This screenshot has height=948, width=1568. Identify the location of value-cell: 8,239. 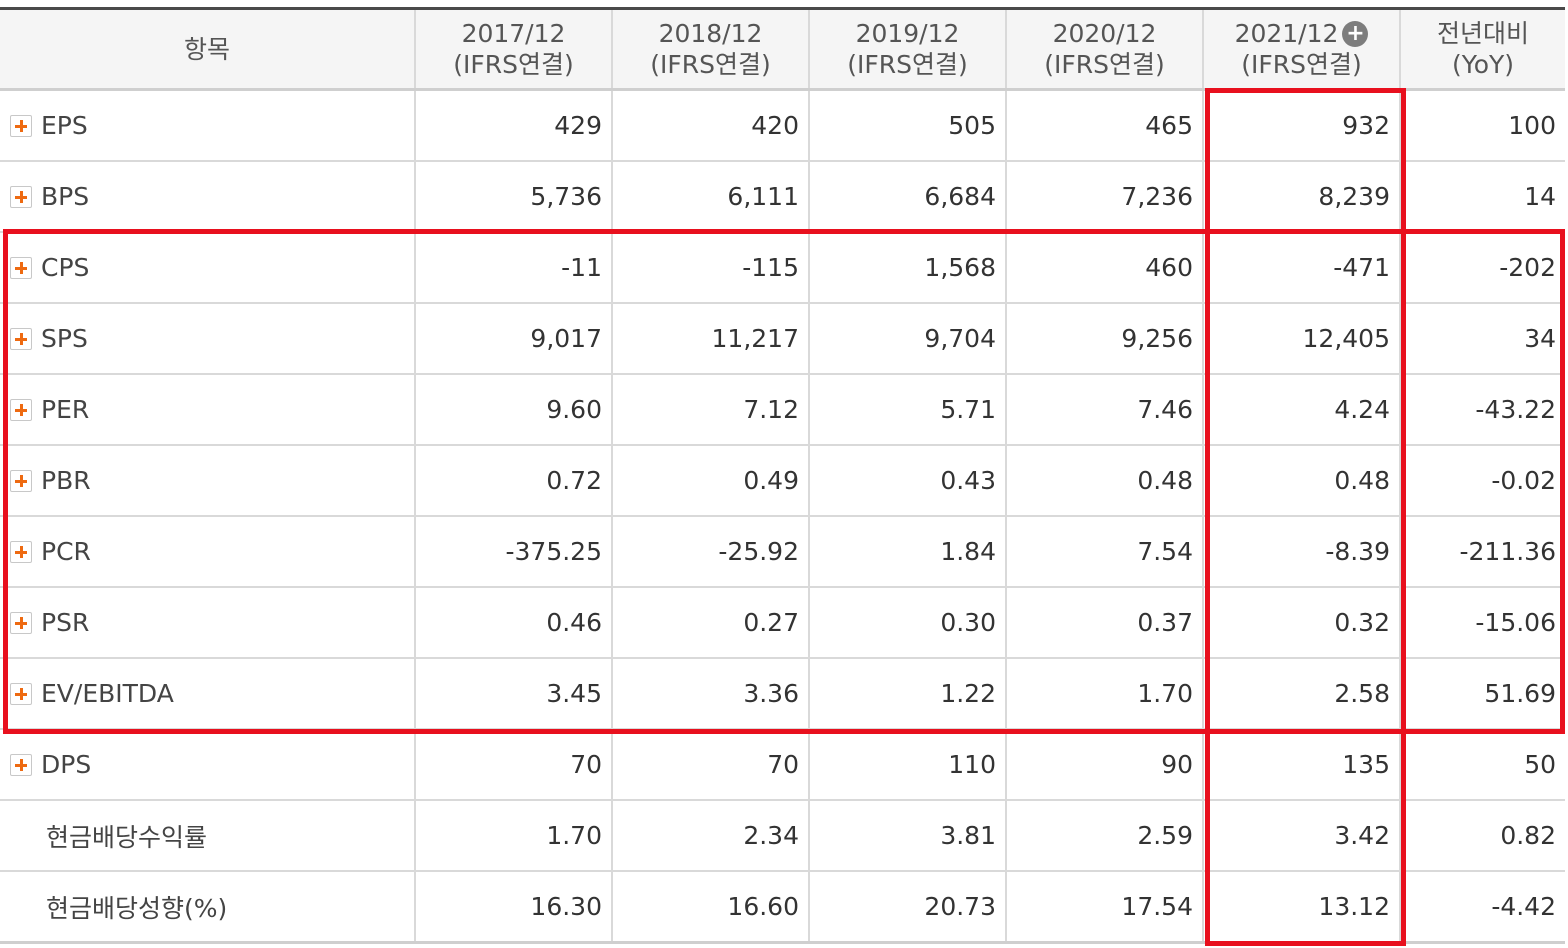
(1301, 197).